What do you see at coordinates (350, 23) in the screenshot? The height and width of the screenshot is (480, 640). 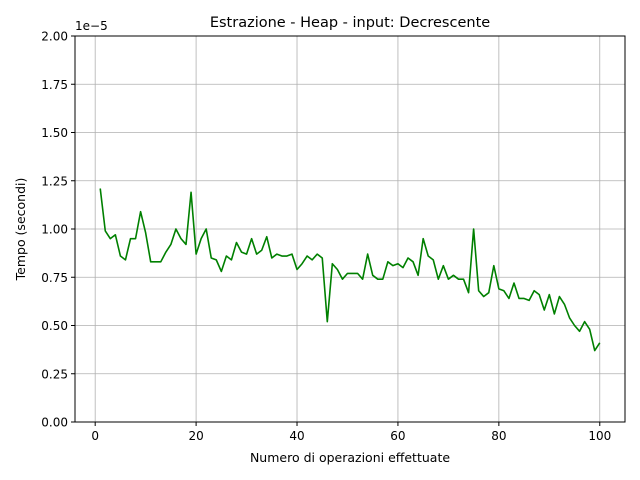 I see `chart-title: Estrazione - Heap - input: Decrescente` at bounding box center [350, 23].